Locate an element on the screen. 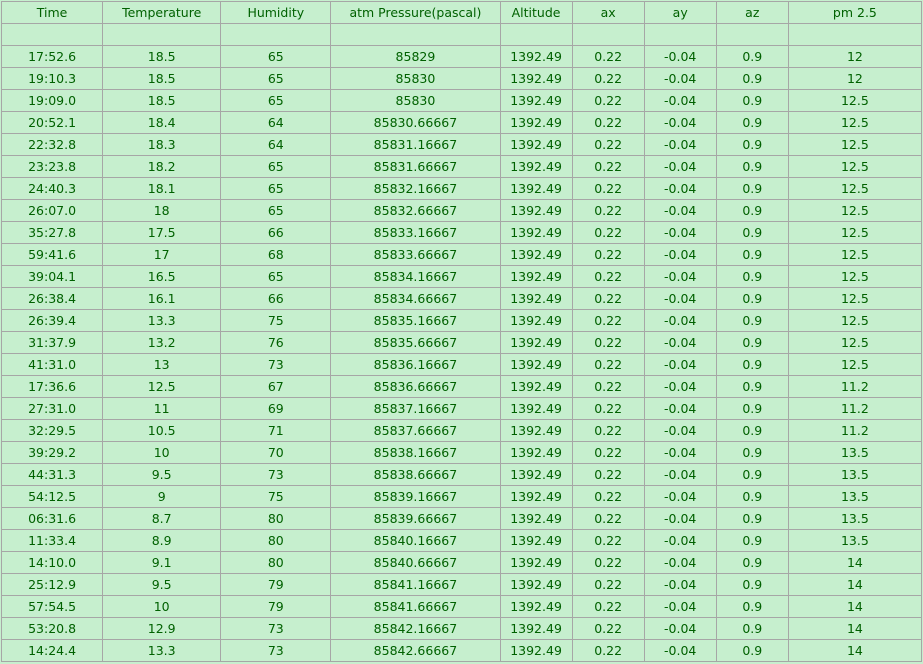 This screenshot has height=664, width=923. table-cell: 13.2 is located at coordinates (162, 342).